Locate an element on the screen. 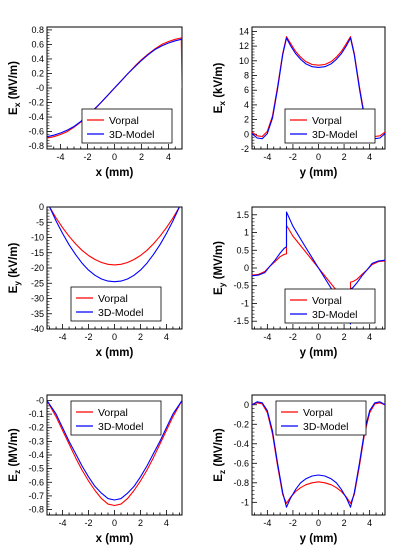  y-axis-label: Ey (MV/m) is located at coordinates (220, 268).